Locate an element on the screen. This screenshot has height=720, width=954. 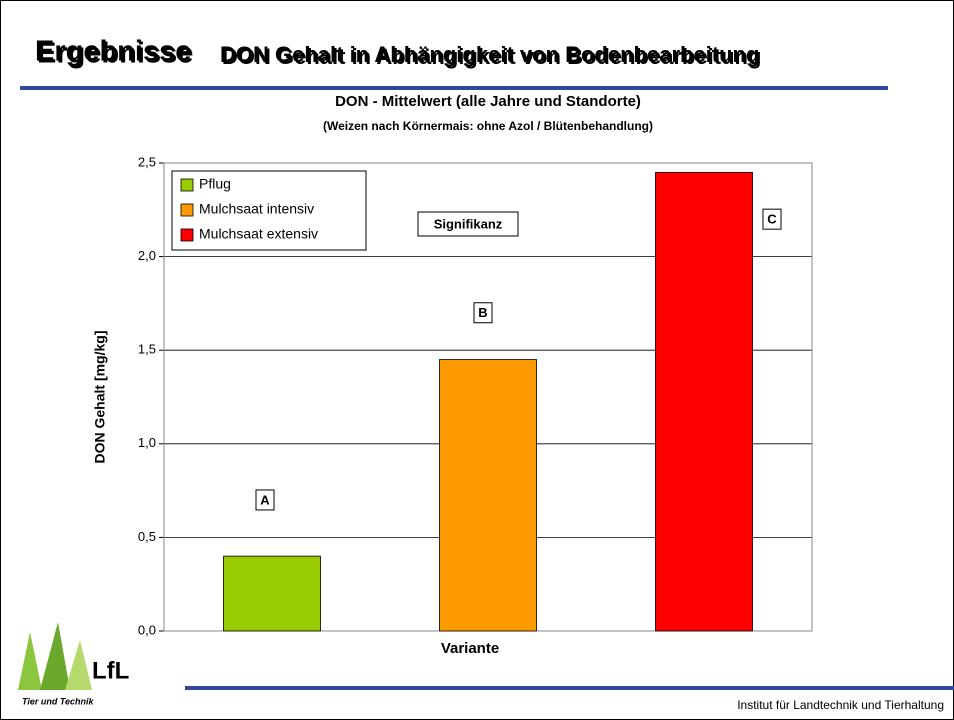
y-tick-label: 0,0 is located at coordinates (147, 629).